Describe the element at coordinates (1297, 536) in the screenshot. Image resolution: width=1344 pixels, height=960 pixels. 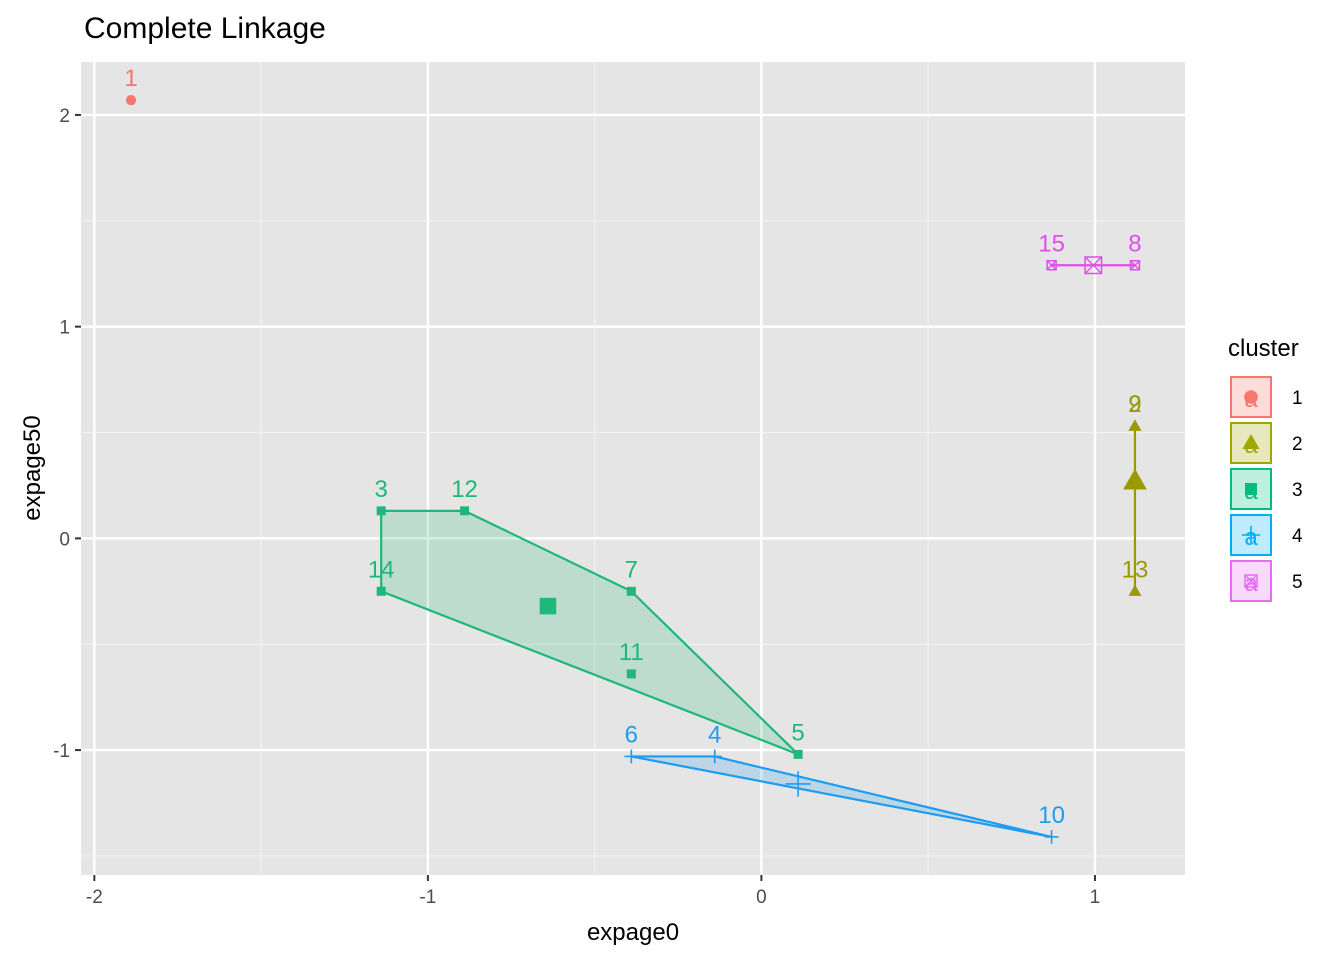
I see `legend-label: 4` at that location.